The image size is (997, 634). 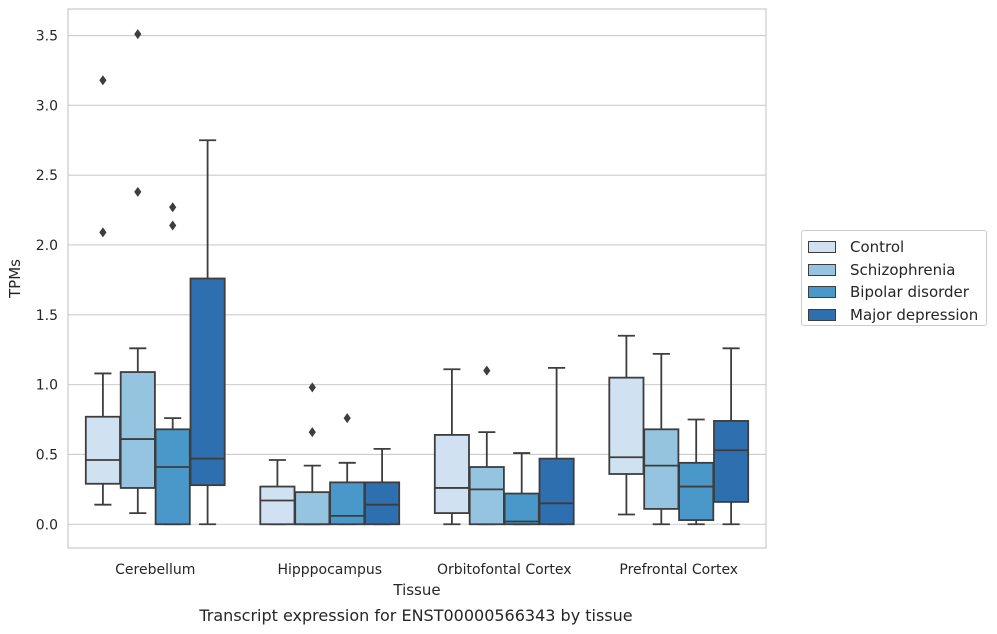 I want to click on y-tick-label: 1.5, so click(x=47, y=316).